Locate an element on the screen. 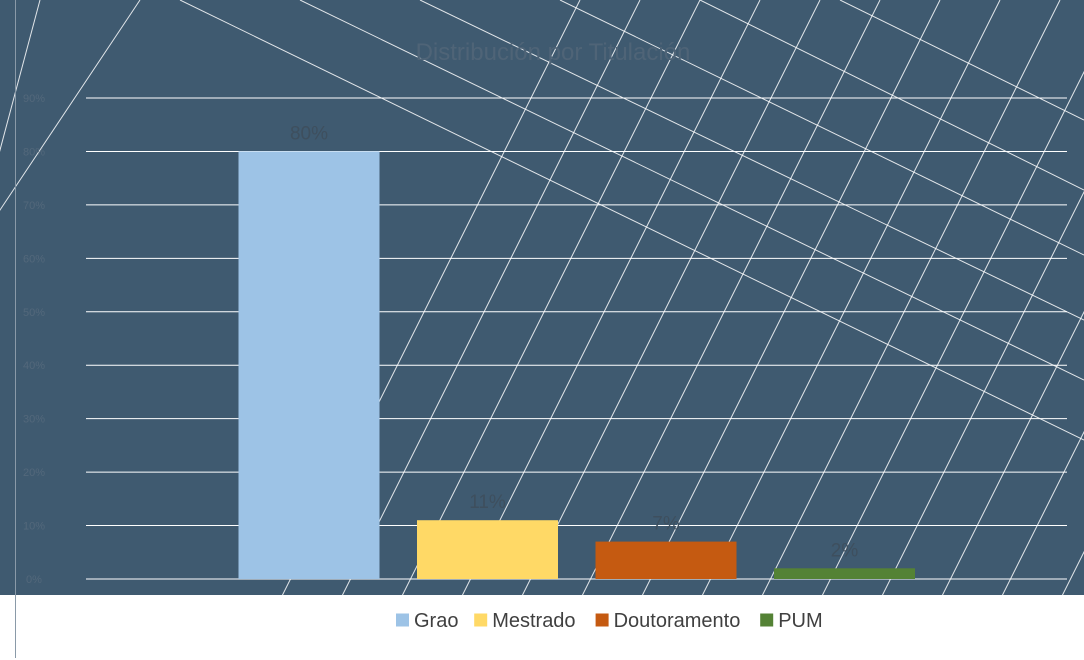  y-tick-label: 0% is located at coordinates (34, 580).